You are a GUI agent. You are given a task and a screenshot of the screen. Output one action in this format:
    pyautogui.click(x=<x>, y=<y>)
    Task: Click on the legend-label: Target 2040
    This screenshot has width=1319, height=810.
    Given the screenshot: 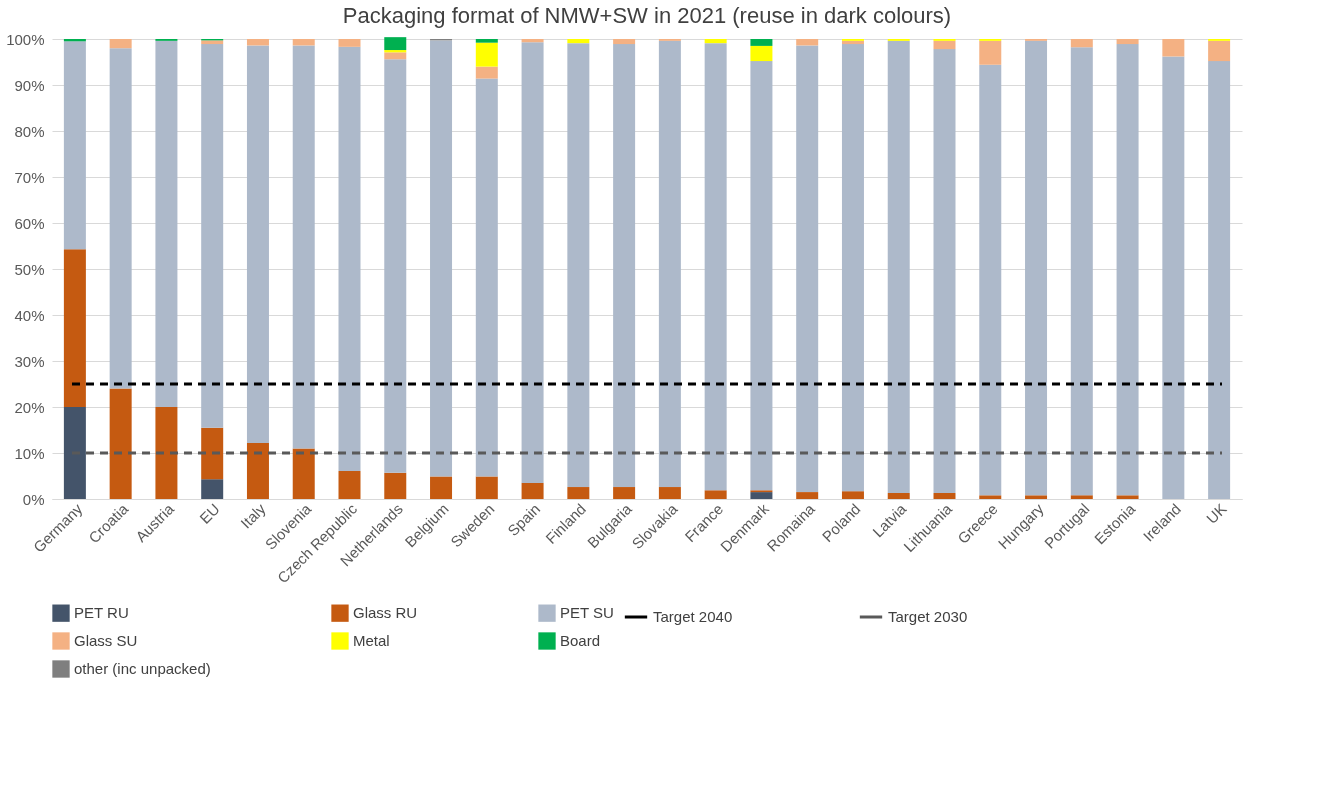 What is the action you would take?
    pyautogui.click(x=693, y=616)
    